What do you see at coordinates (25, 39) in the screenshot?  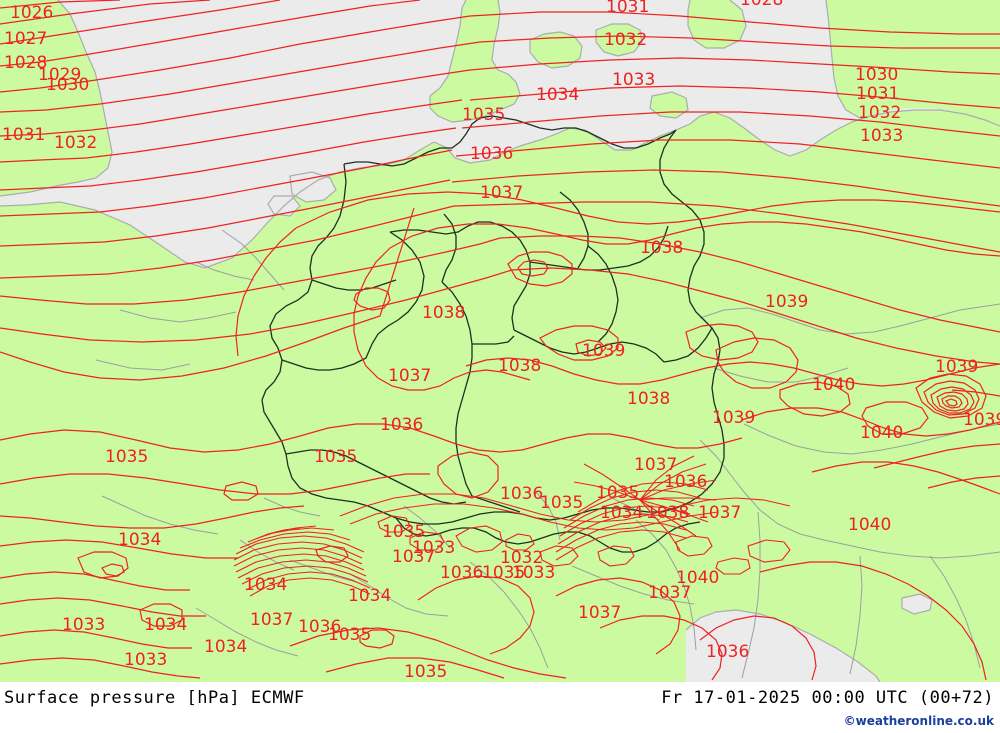 I see `isobar-label: 1027` at bounding box center [25, 39].